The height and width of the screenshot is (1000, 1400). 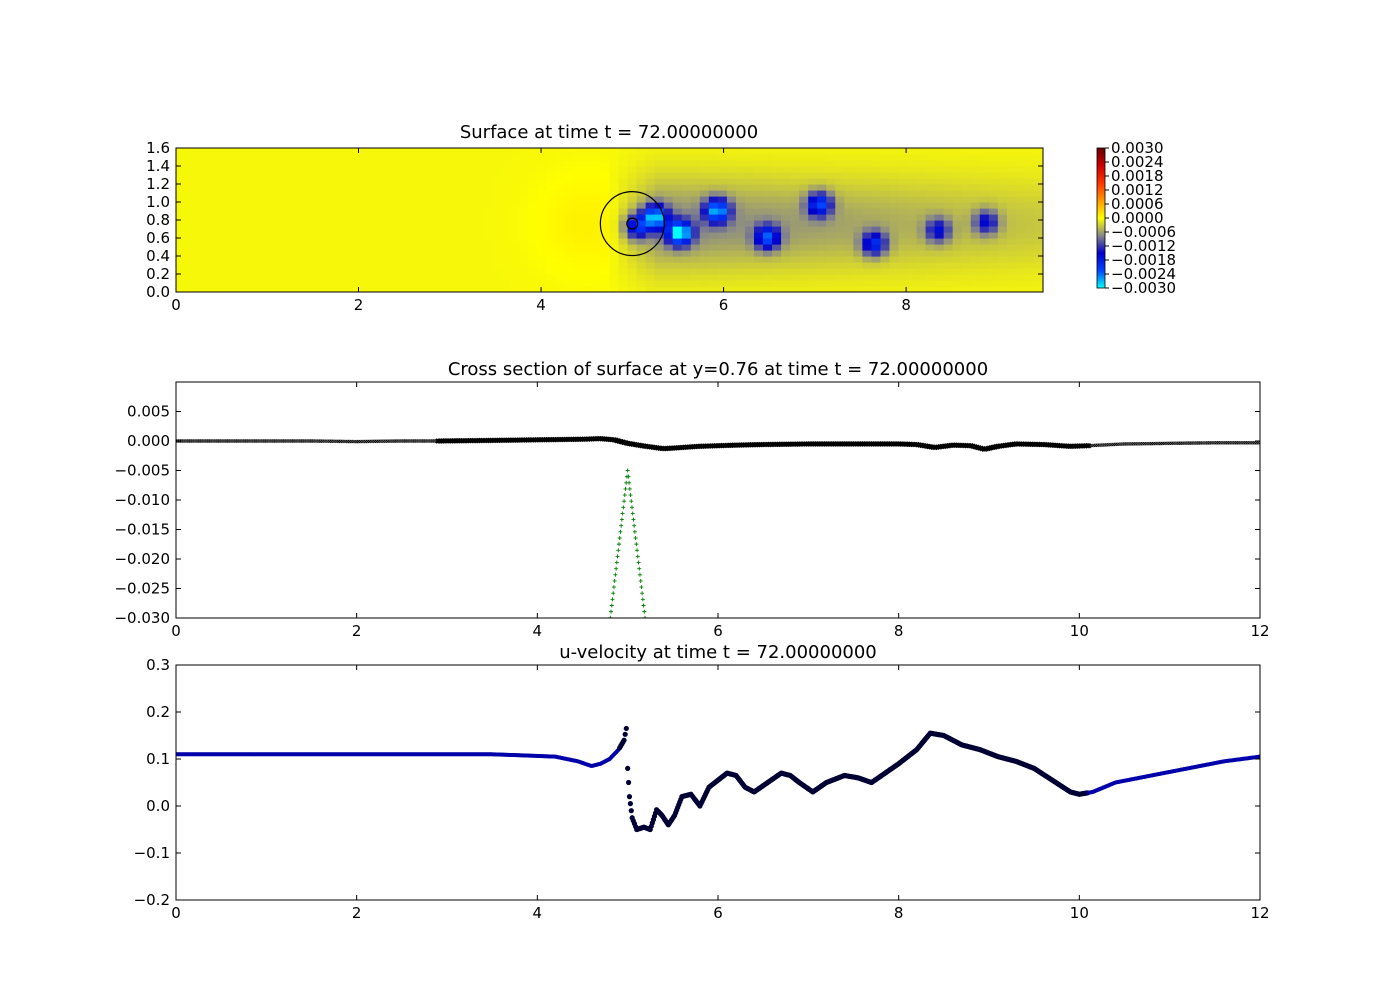 What do you see at coordinates (1143, 288) in the screenshot?
I see `colorbar-tick-label: −0.0030` at bounding box center [1143, 288].